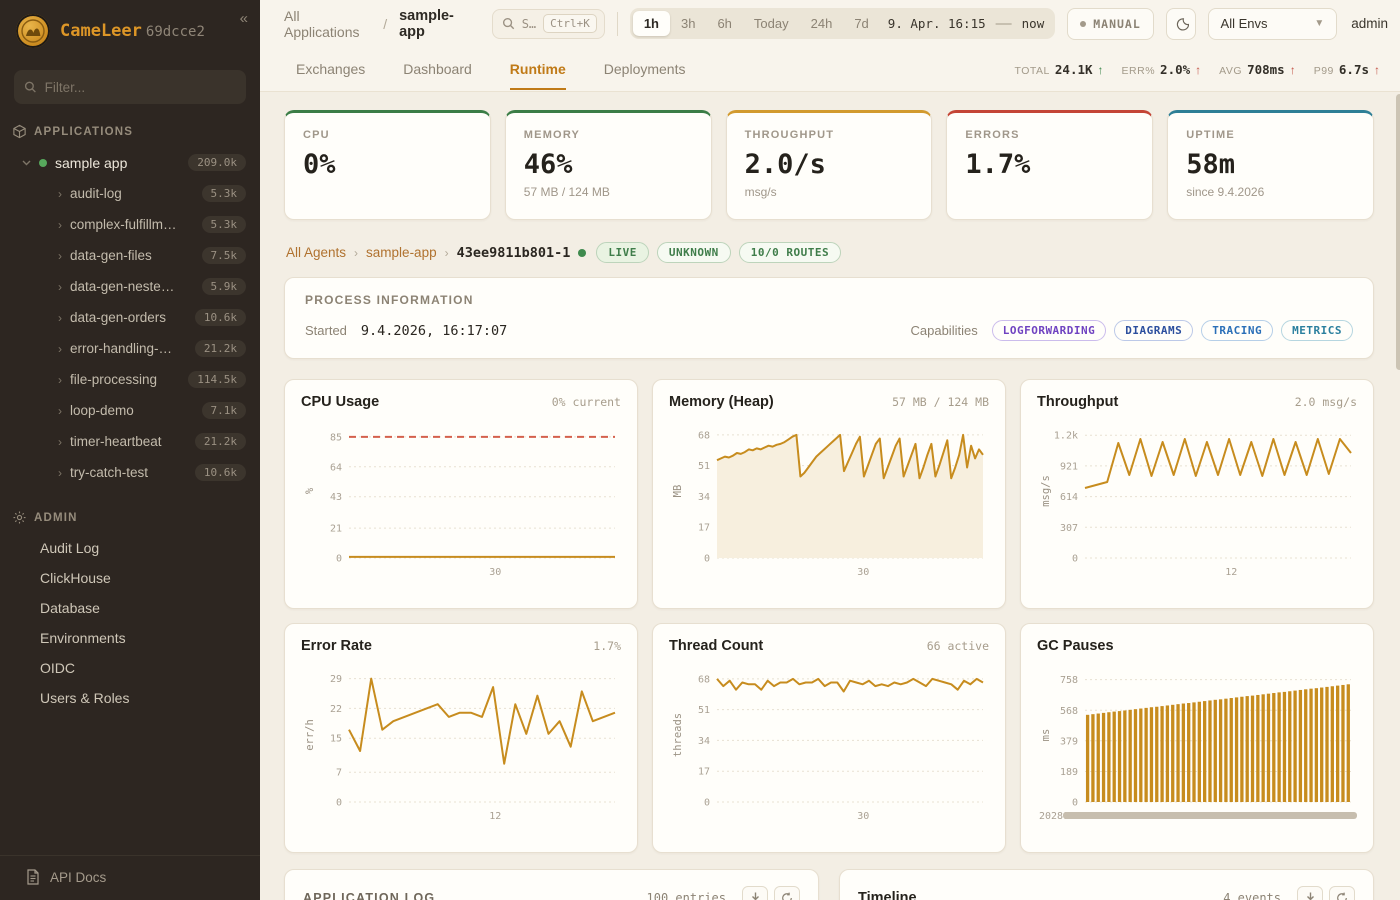  What do you see at coordinates (842, 23) in the screenshot?
I see `time-range-control: 1h 3h 6h Today 24h 7d 9. Apr. 16:15 — now` at bounding box center [842, 23].